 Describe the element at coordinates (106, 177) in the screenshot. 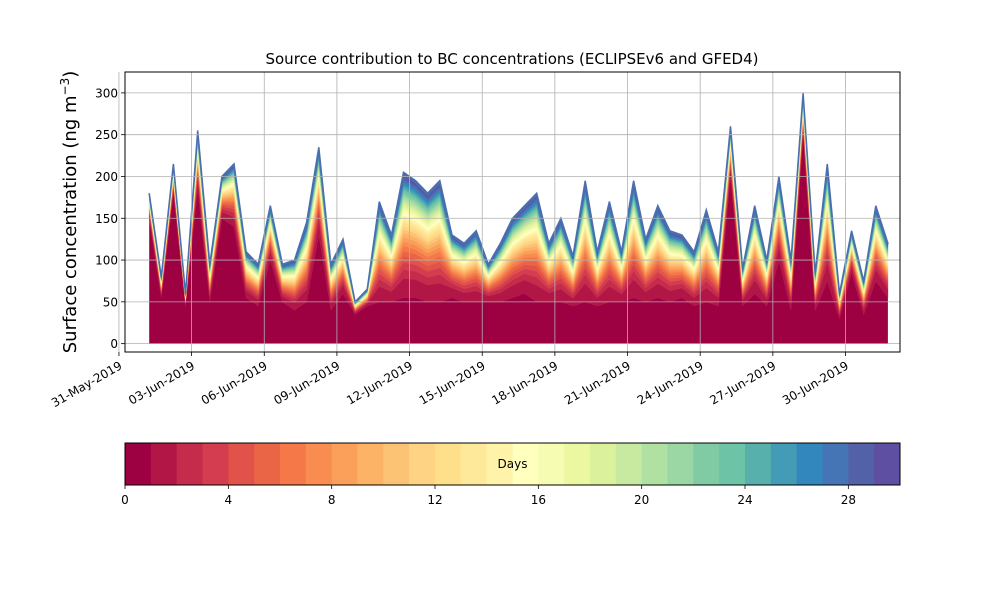

I see `y-tick-label: 200` at that location.